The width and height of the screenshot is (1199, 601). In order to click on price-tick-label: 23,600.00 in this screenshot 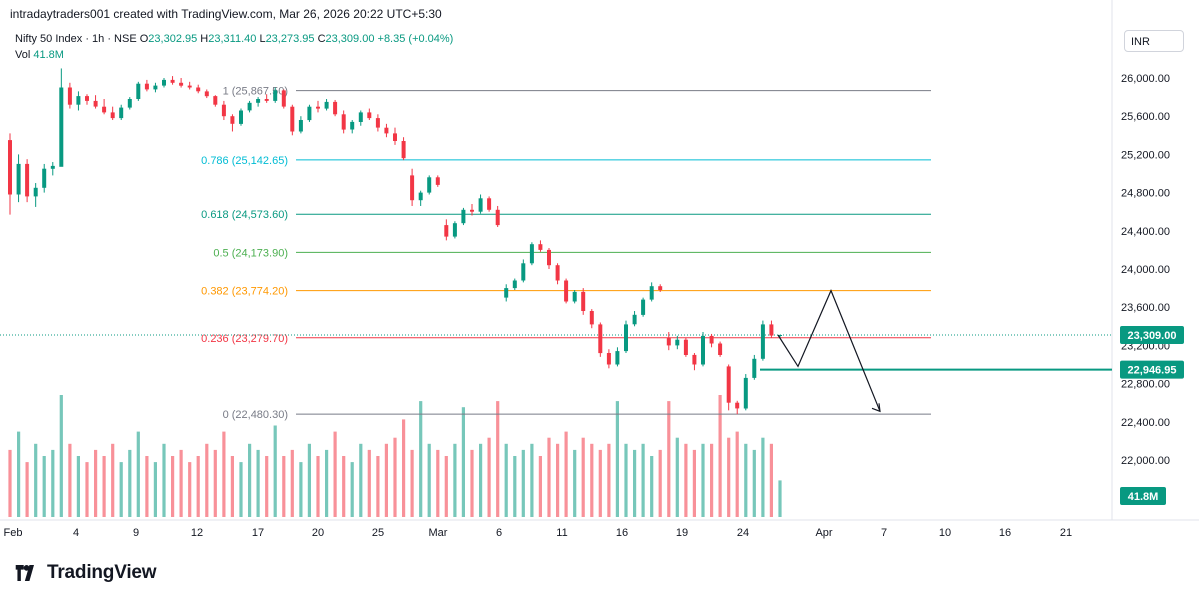, I will do `click(1145, 308)`.